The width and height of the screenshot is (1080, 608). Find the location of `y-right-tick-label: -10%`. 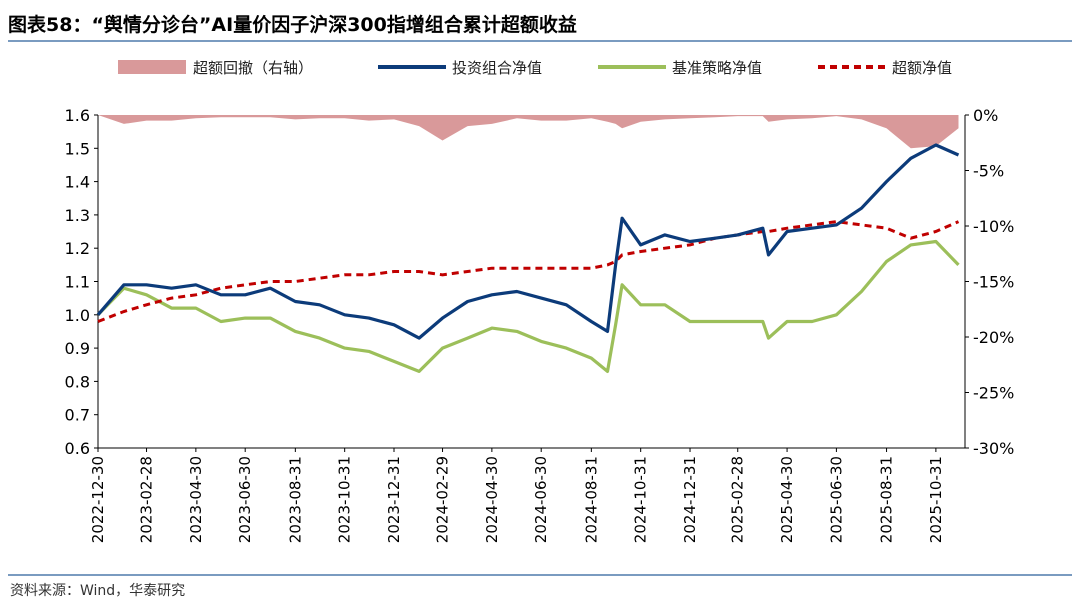

y-right-tick-label: -10% is located at coordinates (993, 226).